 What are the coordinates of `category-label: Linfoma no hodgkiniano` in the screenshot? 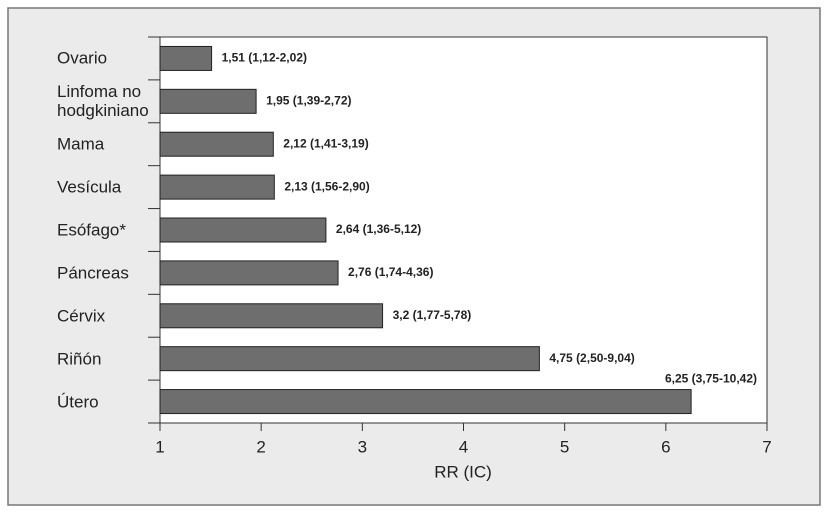 It's located at (103, 101).